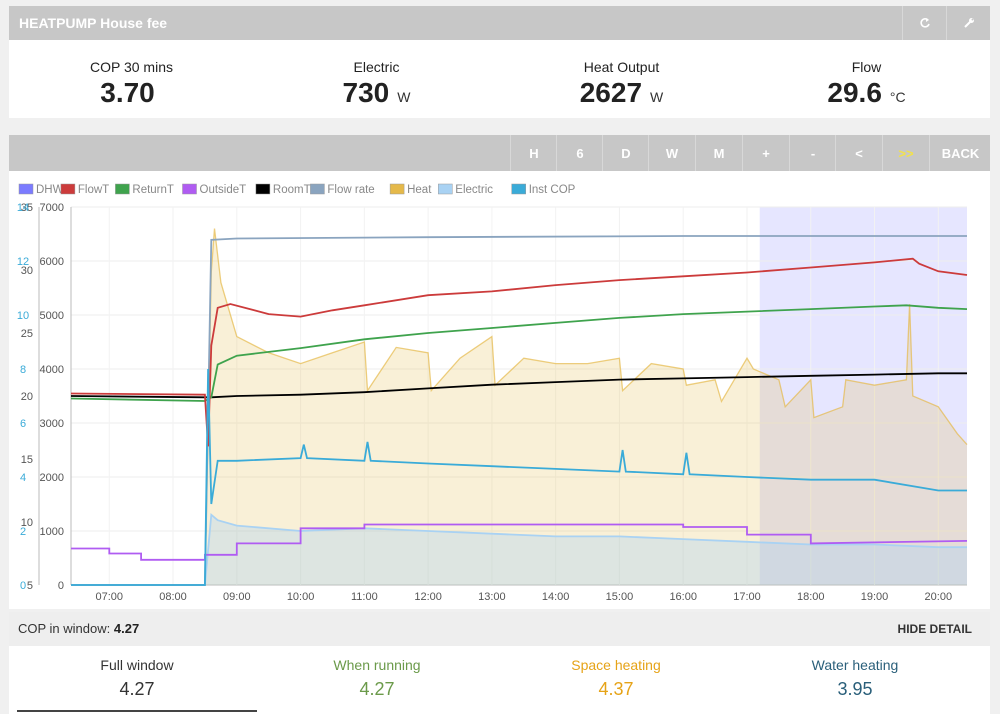 The width and height of the screenshot is (1000, 714). Describe the element at coordinates (960, 153) in the screenshot. I see `back-button: BACK` at that location.